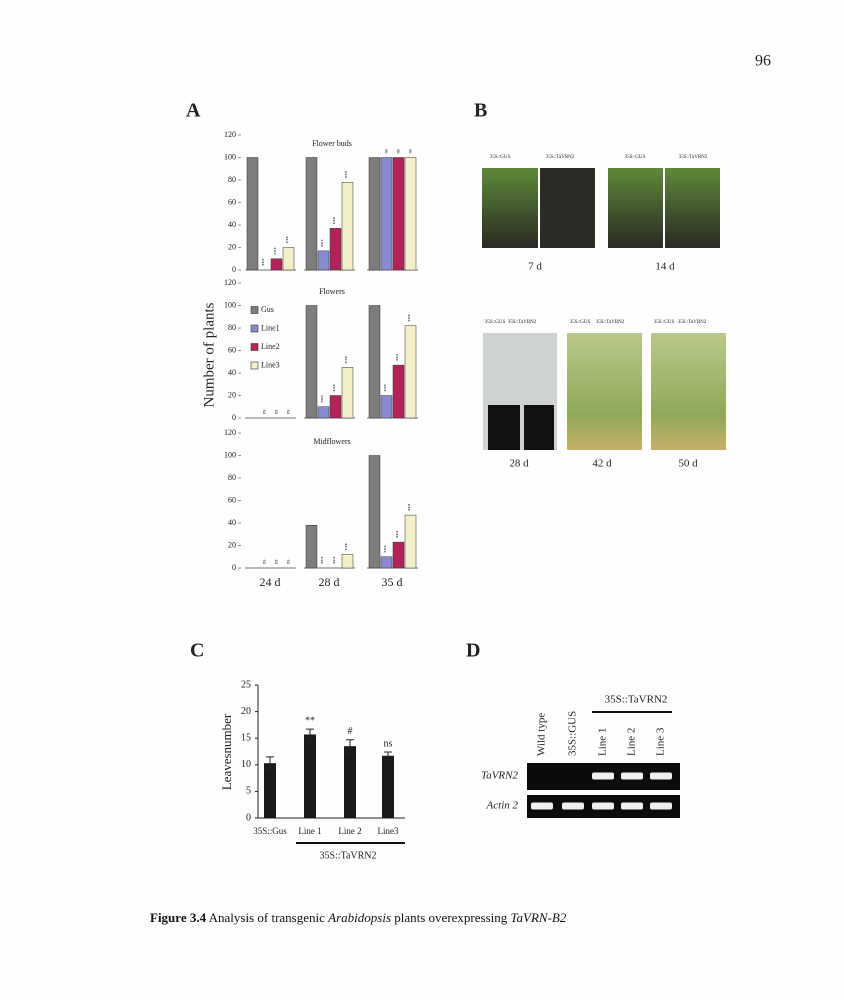 The height and width of the screenshot is (1000, 844). What do you see at coordinates (254, 347) in the screenshot?
I see `legend-swatch` at bounding box center [254, 347].